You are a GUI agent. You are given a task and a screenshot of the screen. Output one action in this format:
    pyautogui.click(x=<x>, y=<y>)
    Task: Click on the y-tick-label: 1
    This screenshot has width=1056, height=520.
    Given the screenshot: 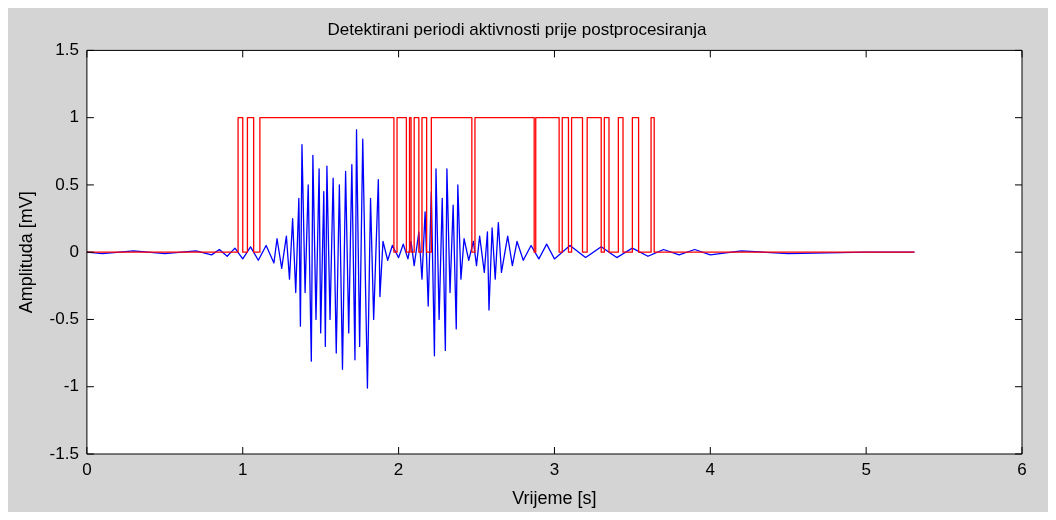 What is the action you would take?
    pyautogui.click(x=74, y=117)
    